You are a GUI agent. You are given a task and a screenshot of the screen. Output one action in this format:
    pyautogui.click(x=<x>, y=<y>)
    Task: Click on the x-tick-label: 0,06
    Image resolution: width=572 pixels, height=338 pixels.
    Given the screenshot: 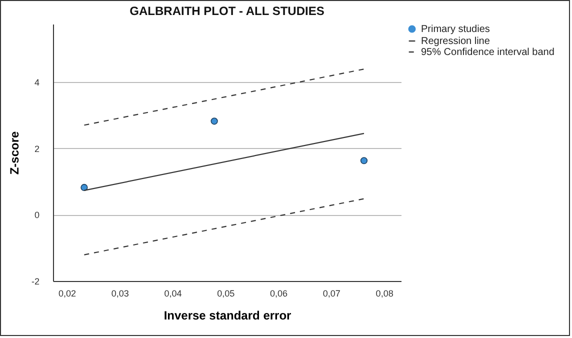 What is the action you would take?
    pyautogui.click(x=279, y=293)
    